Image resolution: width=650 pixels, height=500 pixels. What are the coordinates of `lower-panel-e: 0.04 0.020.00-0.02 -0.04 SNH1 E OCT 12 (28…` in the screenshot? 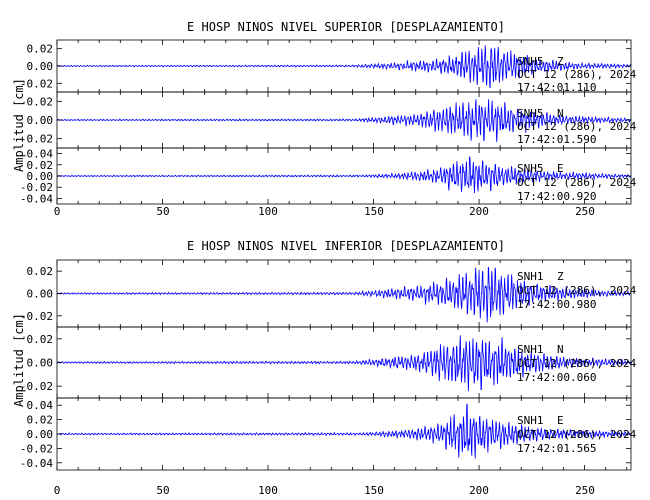 It's located at (328, 434).